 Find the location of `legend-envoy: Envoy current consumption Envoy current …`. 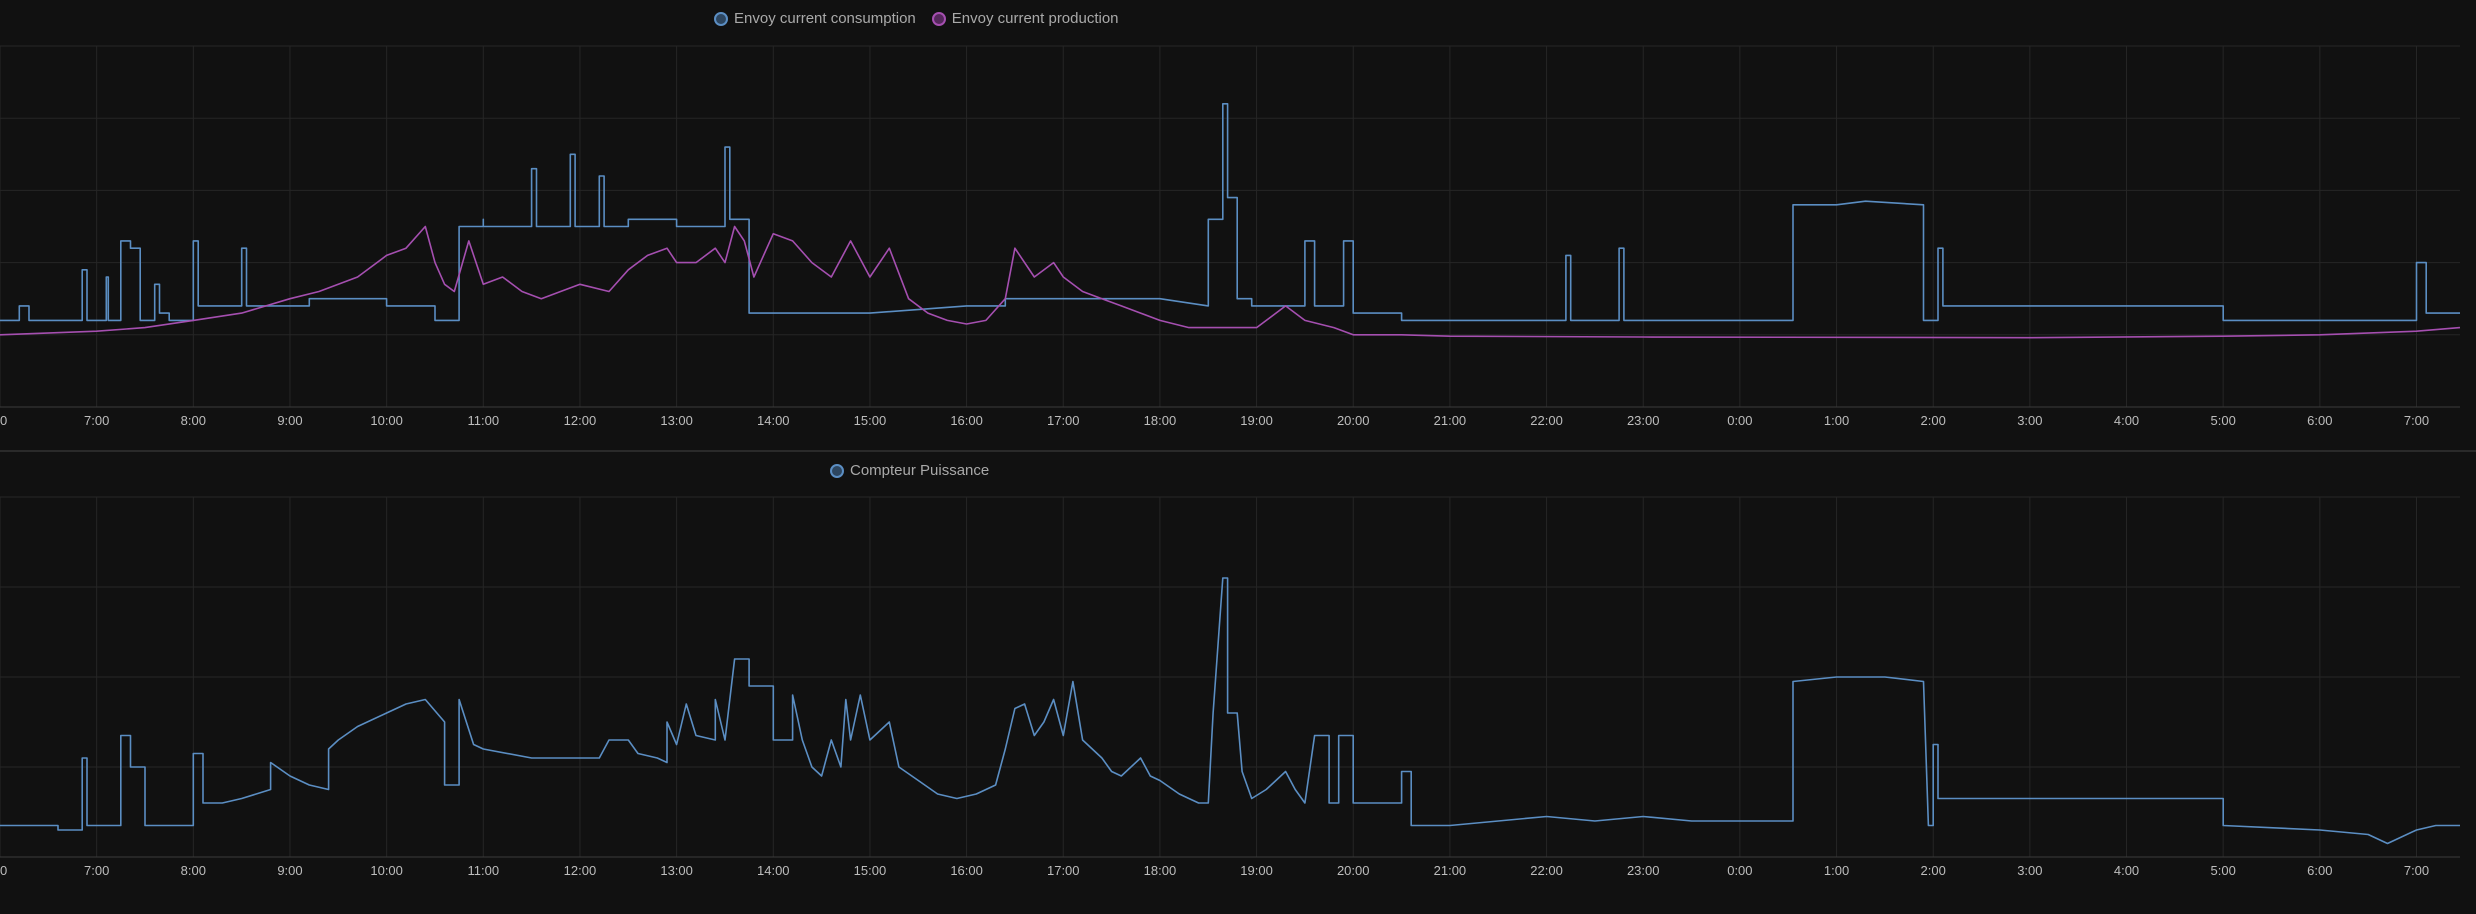

legend-envoy: Envoy current consumption Envoy current … is located at coordinates (916, 18).